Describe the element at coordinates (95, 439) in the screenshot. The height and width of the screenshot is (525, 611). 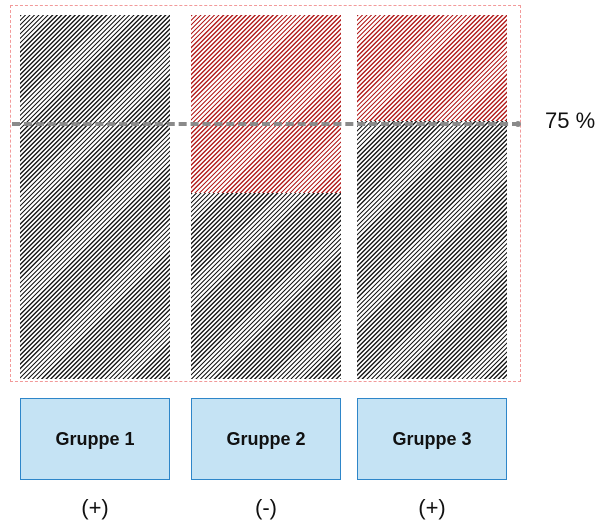
I see `group-box-1: Gruppe 1` at that location.